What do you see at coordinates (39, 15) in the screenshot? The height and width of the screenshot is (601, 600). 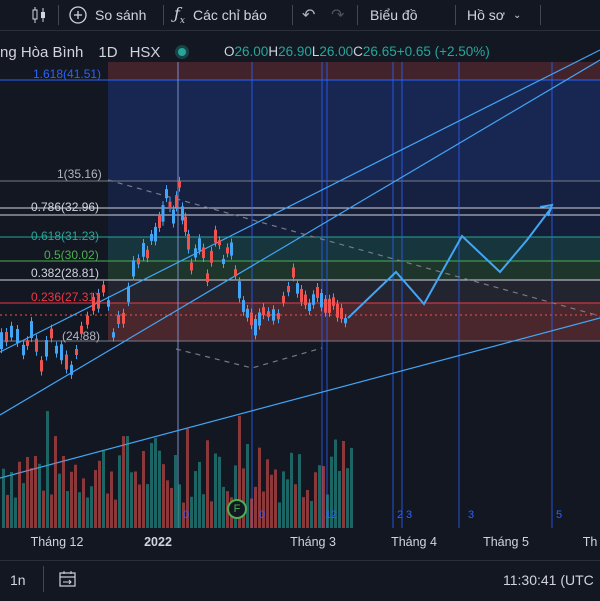 I see `candles-icon` at bounding box center [39, 15].